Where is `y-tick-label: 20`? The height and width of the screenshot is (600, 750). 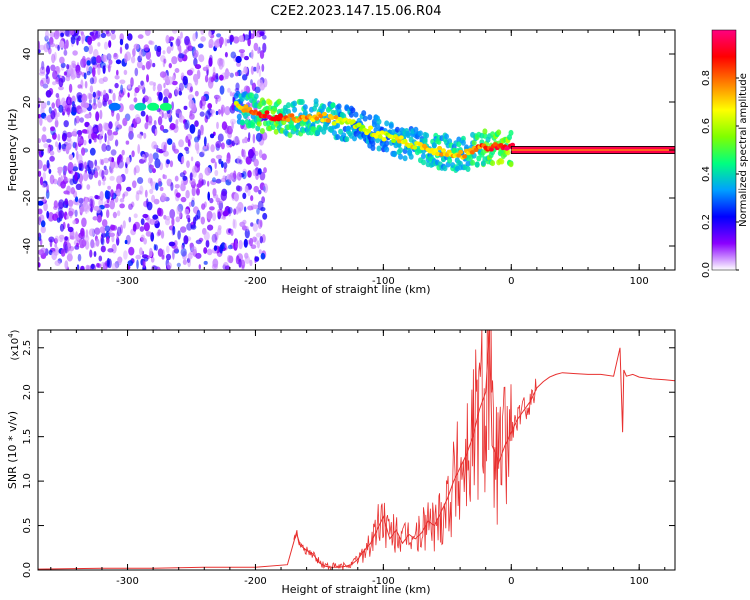
y-tick-label: 20 is located at coordinates (27, 102).